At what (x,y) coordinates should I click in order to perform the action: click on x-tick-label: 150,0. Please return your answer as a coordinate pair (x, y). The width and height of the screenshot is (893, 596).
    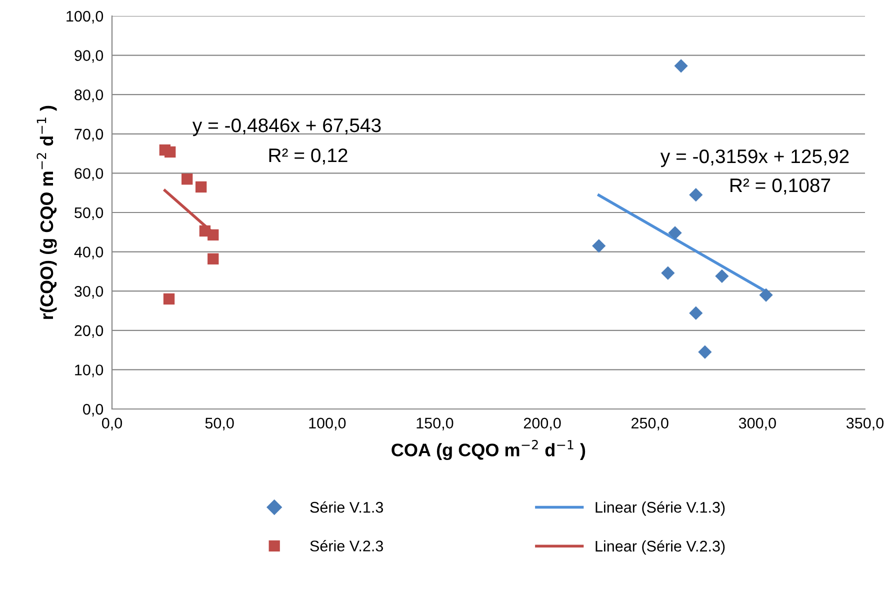
    Looking at the image, I should click on (435, 424).